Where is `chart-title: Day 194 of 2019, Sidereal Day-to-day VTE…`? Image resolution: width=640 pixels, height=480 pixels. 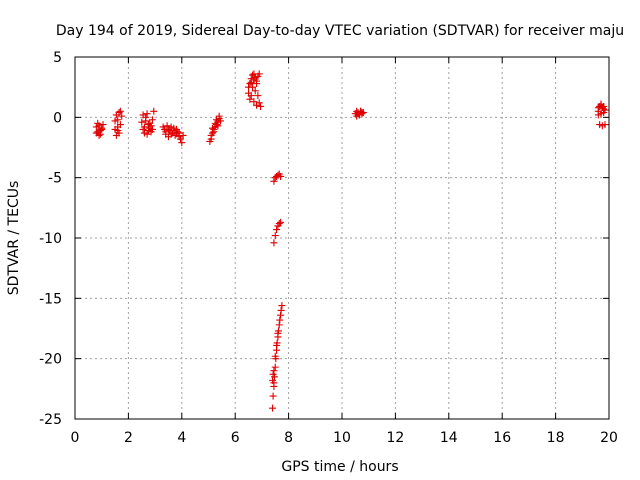
chart-title: Day 194 of 2019, Sidereal Day-to-day VTE… is located at coordinates (340, 31).